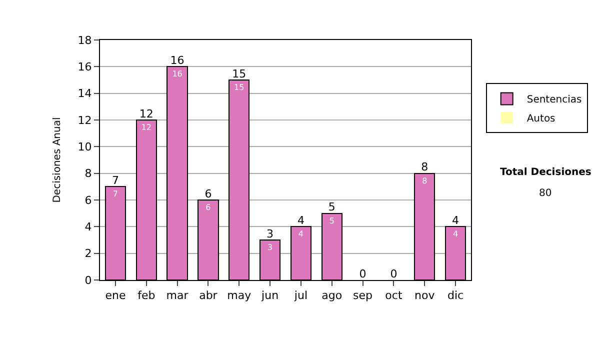  I want to click on y-tick-label: 12, so click(85, 120).